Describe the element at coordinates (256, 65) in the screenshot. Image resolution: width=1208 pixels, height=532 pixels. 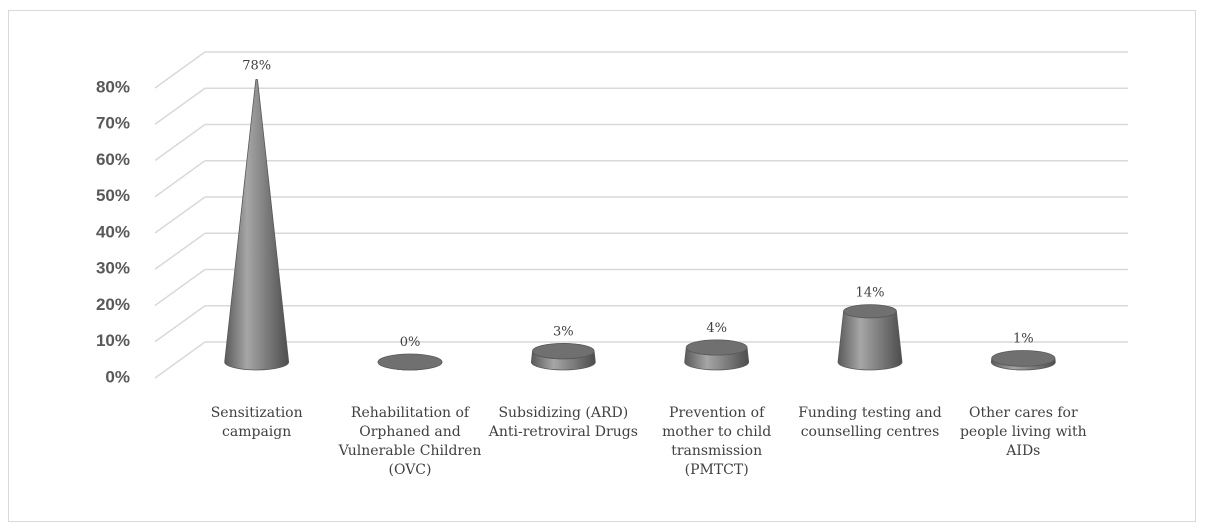
I see `value-label: 78%` at that location.